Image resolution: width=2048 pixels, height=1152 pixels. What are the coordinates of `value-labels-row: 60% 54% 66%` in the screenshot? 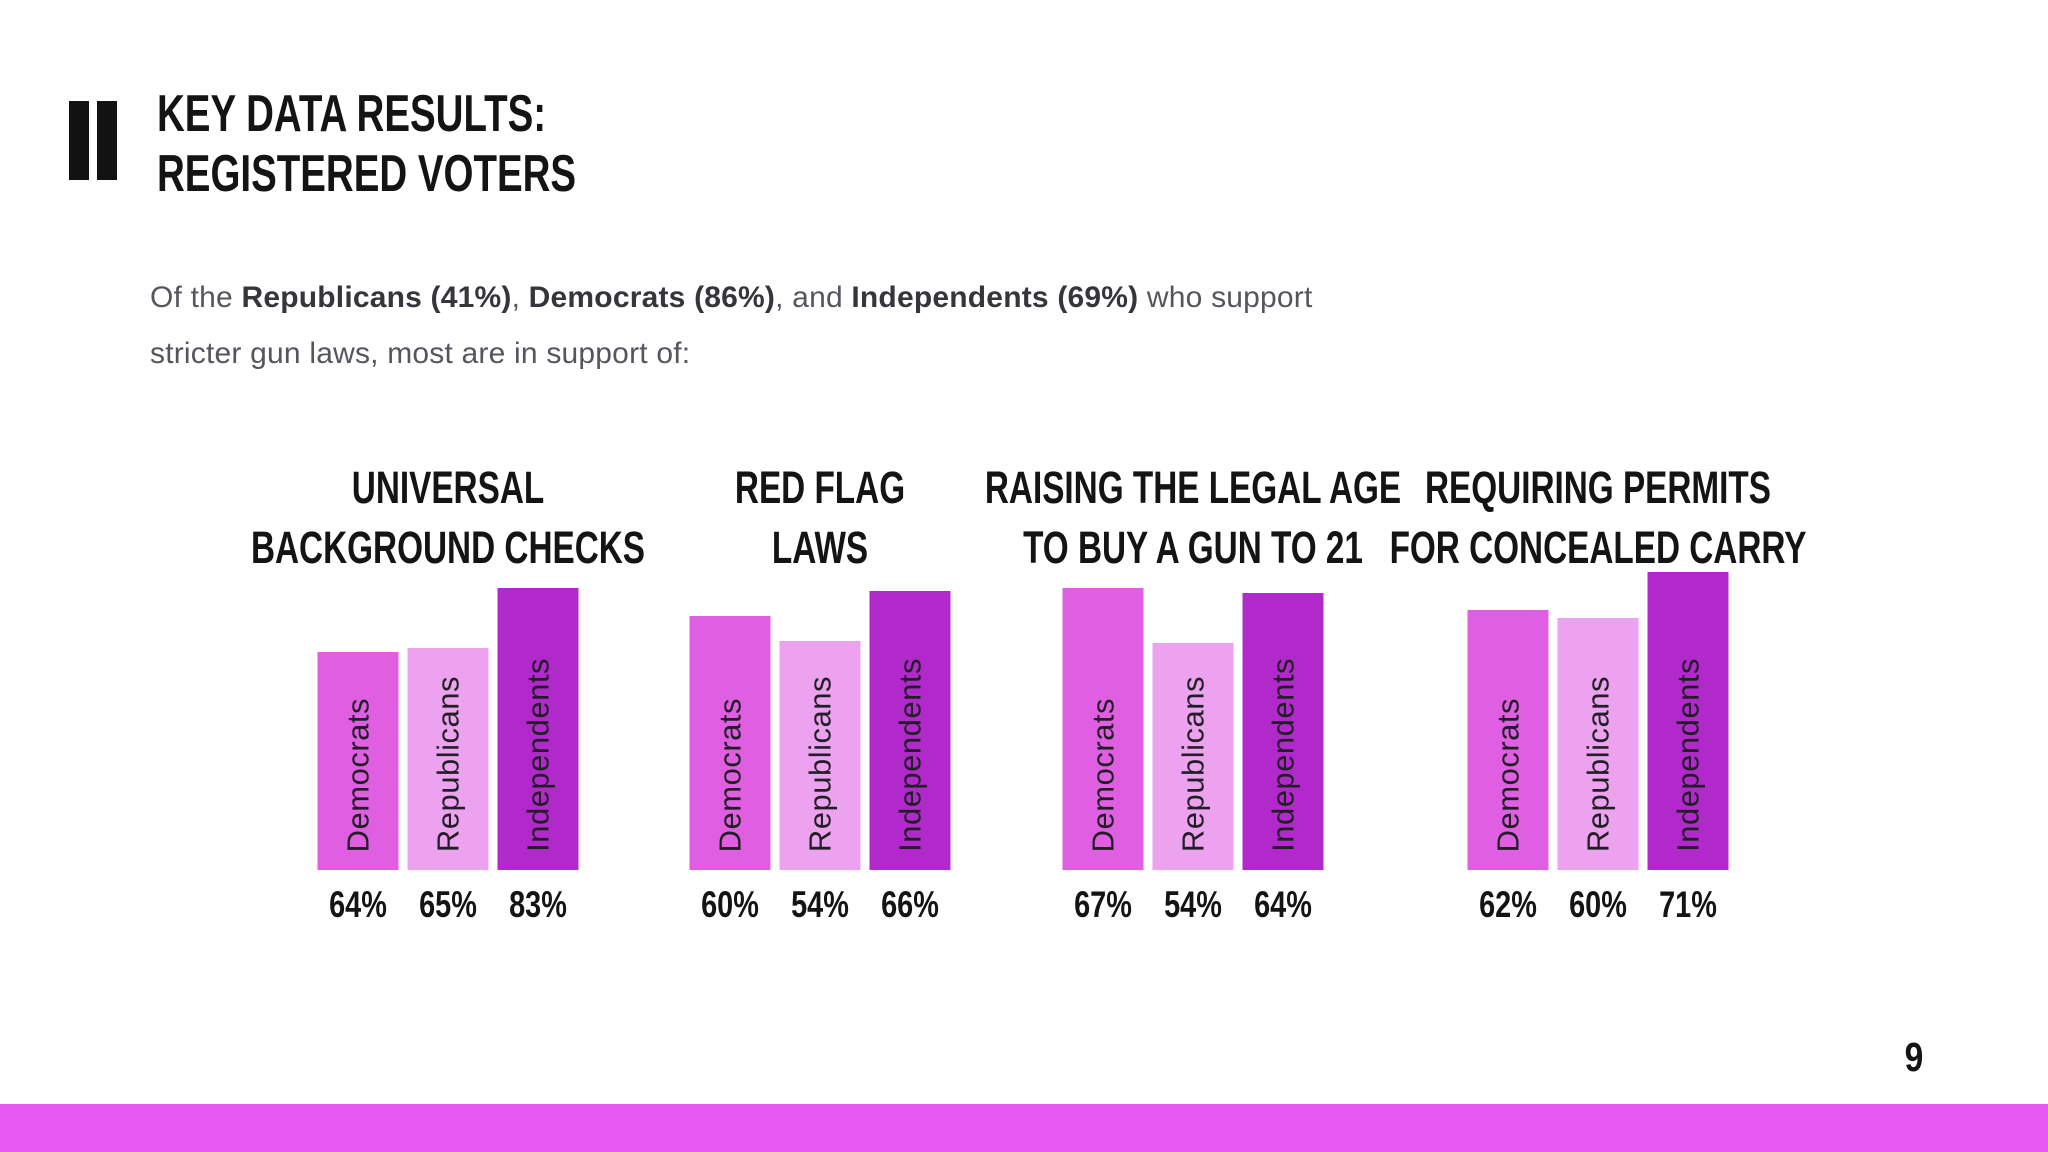 It's located at (820, 905).